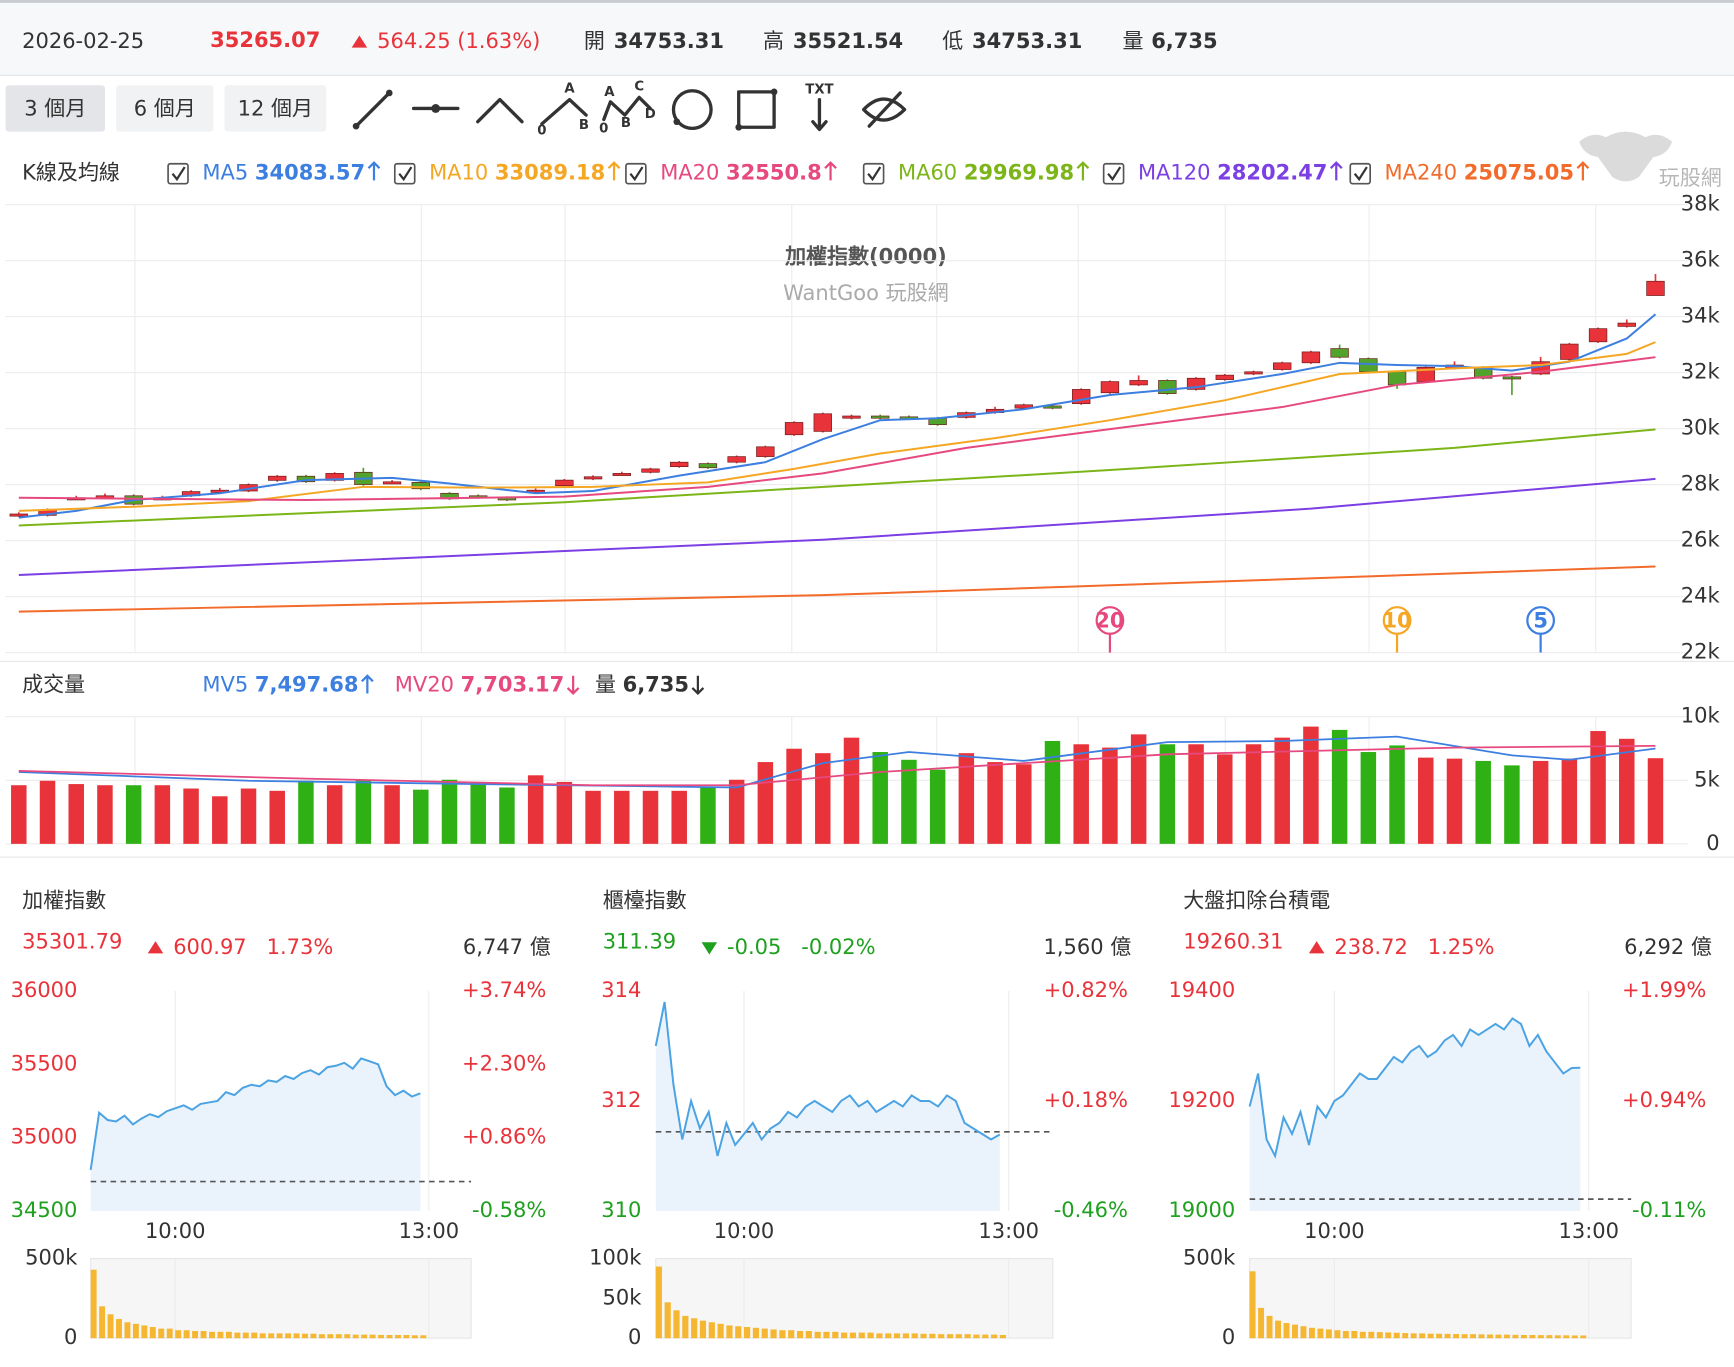 This screenshot has height=1367, width=1734. What do you see at coordinates (1701, 259) in the screenshot?
I see `y-tick-label: 36k` at bounding box center [1701, 259].